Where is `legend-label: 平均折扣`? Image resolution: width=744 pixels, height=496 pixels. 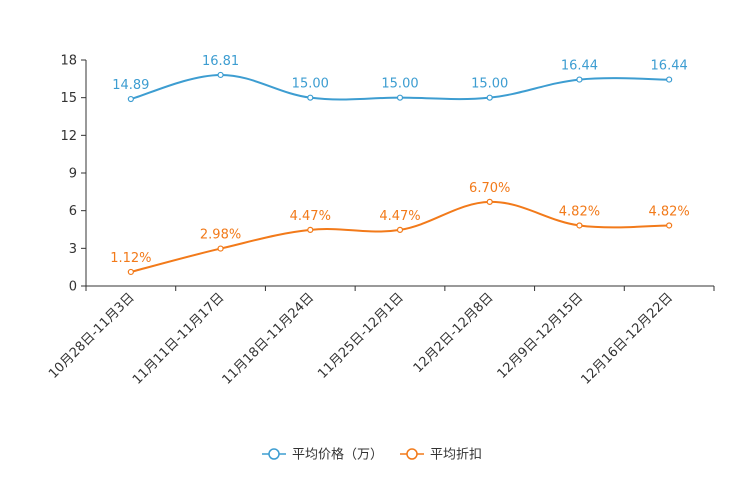
legend-label: 平均折扣 is located at coordinates (456, 455).